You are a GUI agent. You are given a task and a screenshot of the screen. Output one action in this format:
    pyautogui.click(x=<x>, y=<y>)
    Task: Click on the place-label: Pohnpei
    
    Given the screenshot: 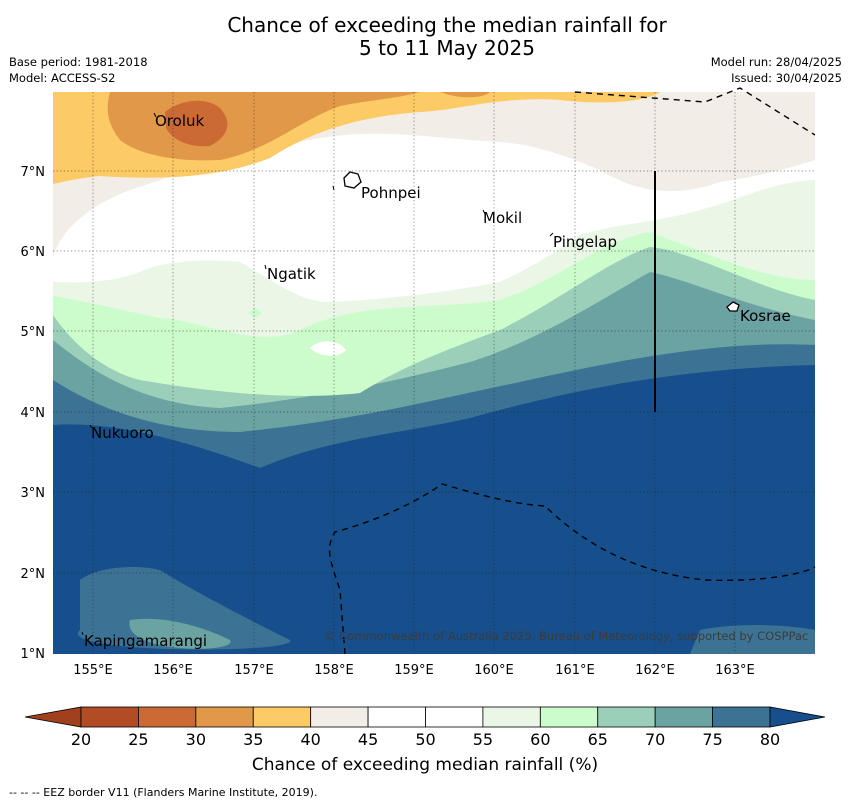 What is the action you would take?
    pyautogui.click(x=391, y=193)
    